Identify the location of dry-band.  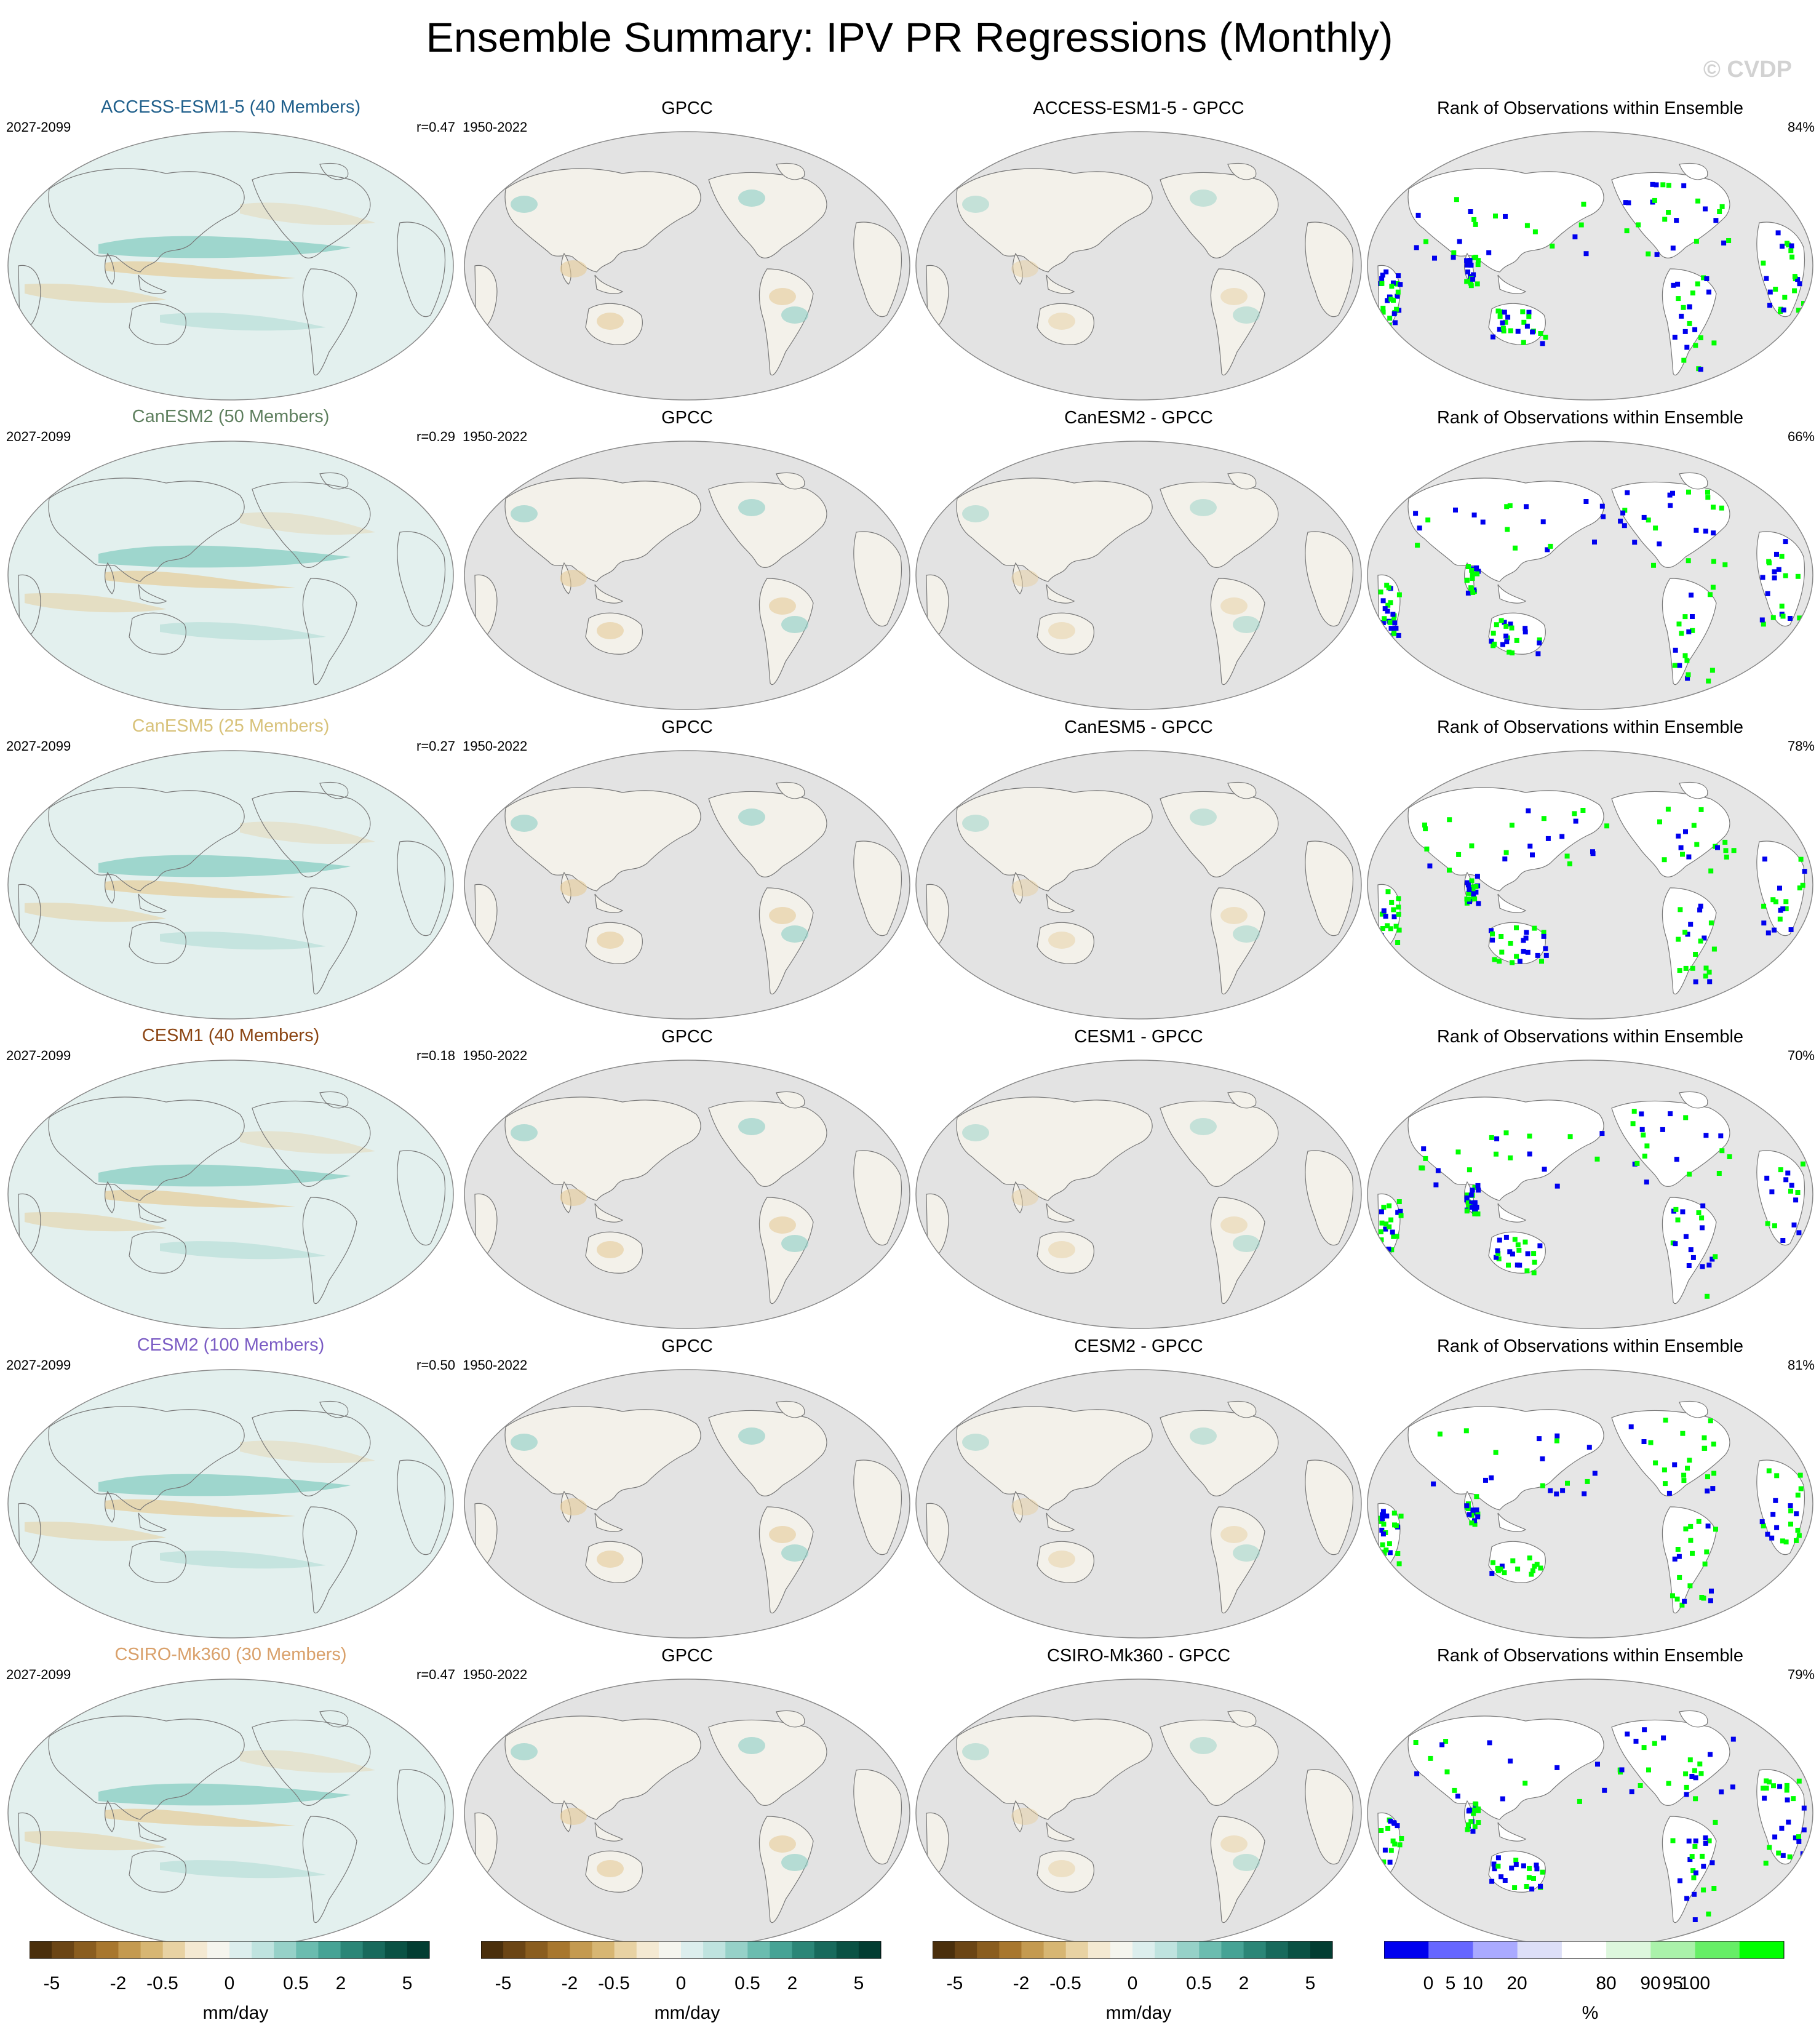
(307, 523).